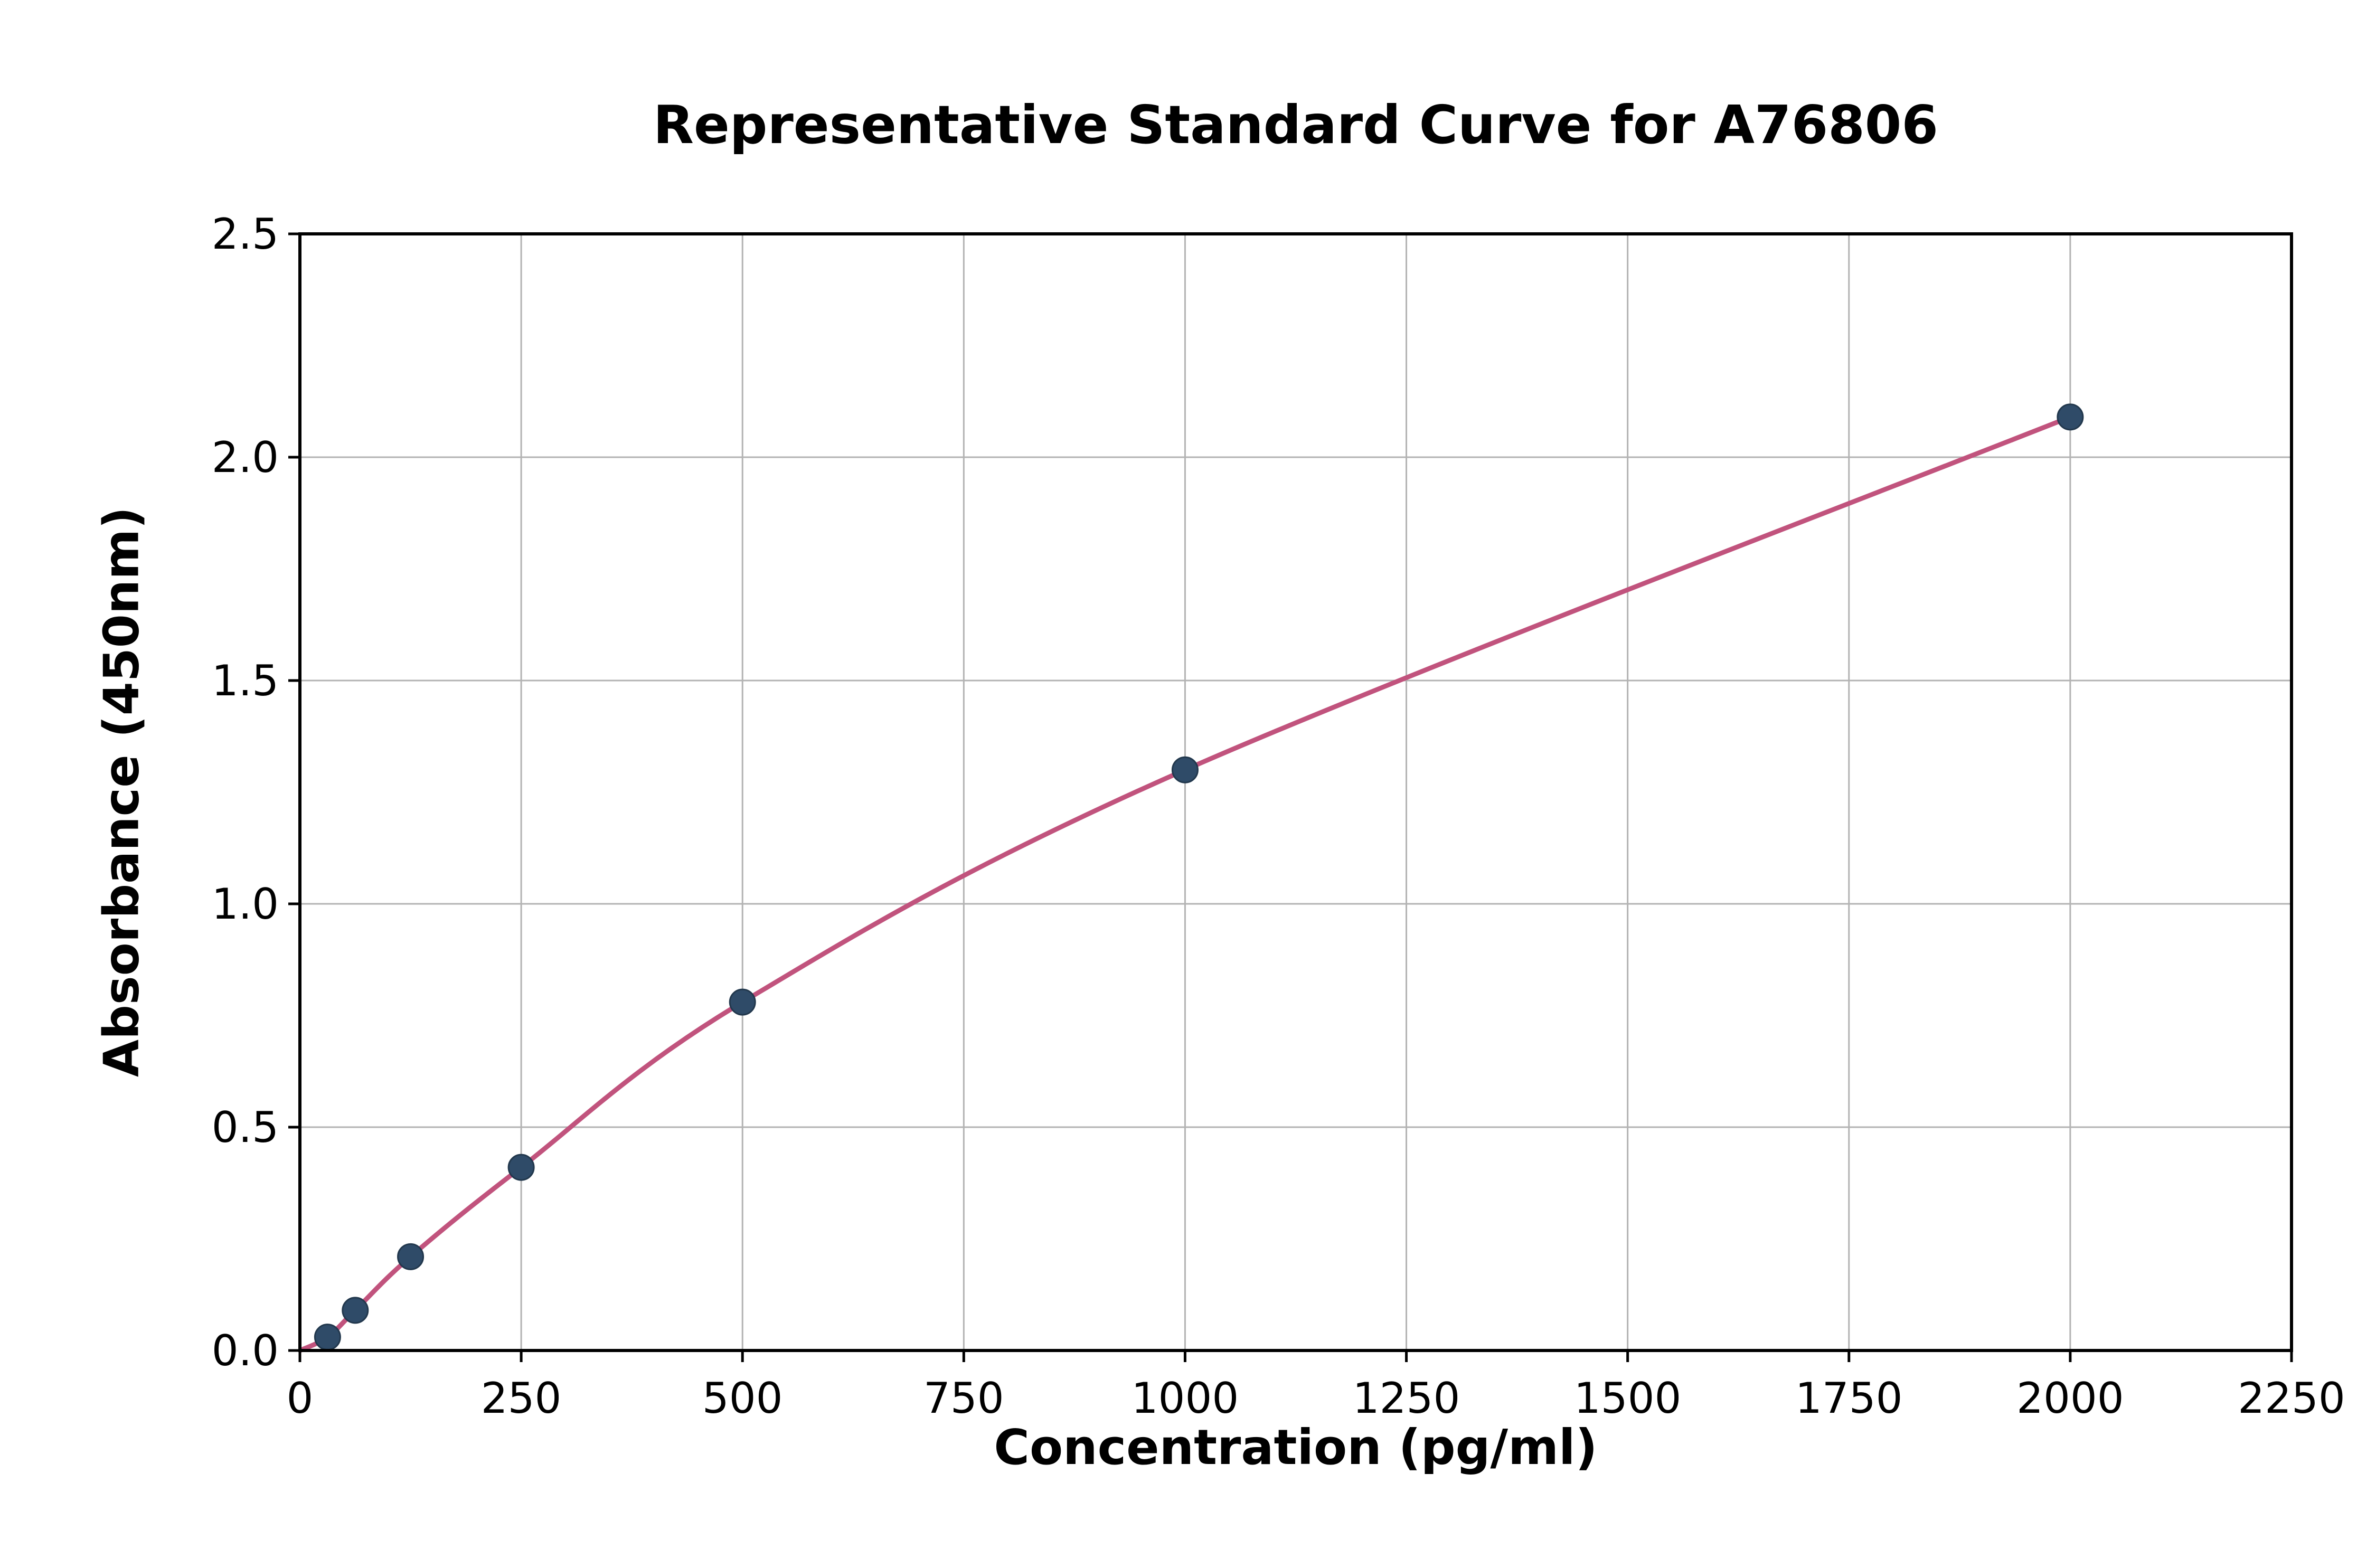  What do you see at coordinates (300, 1398) in the screenshot?
I see `x-tick-label: 0` at bounding box center [300, 1398].